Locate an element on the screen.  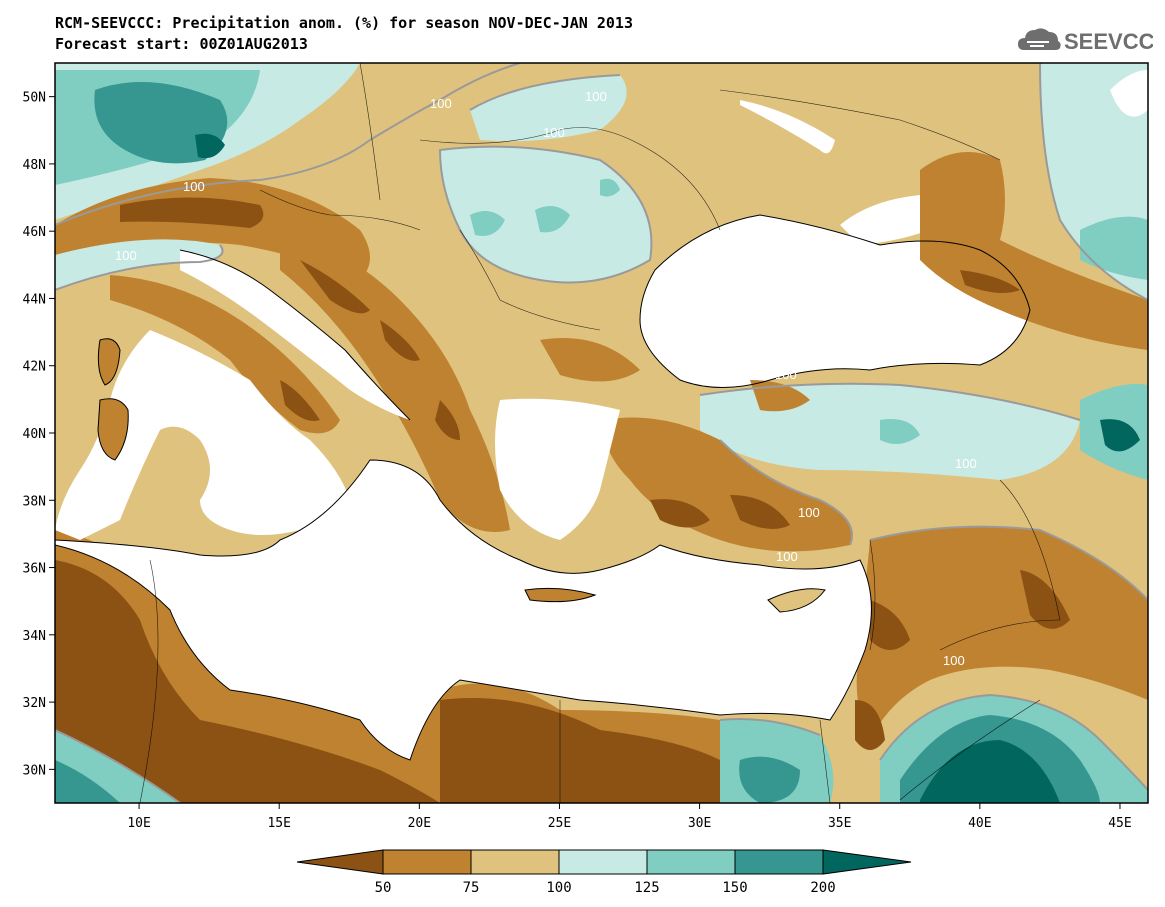
lat-tick-label: 46N is located at coordinates (34, 232).